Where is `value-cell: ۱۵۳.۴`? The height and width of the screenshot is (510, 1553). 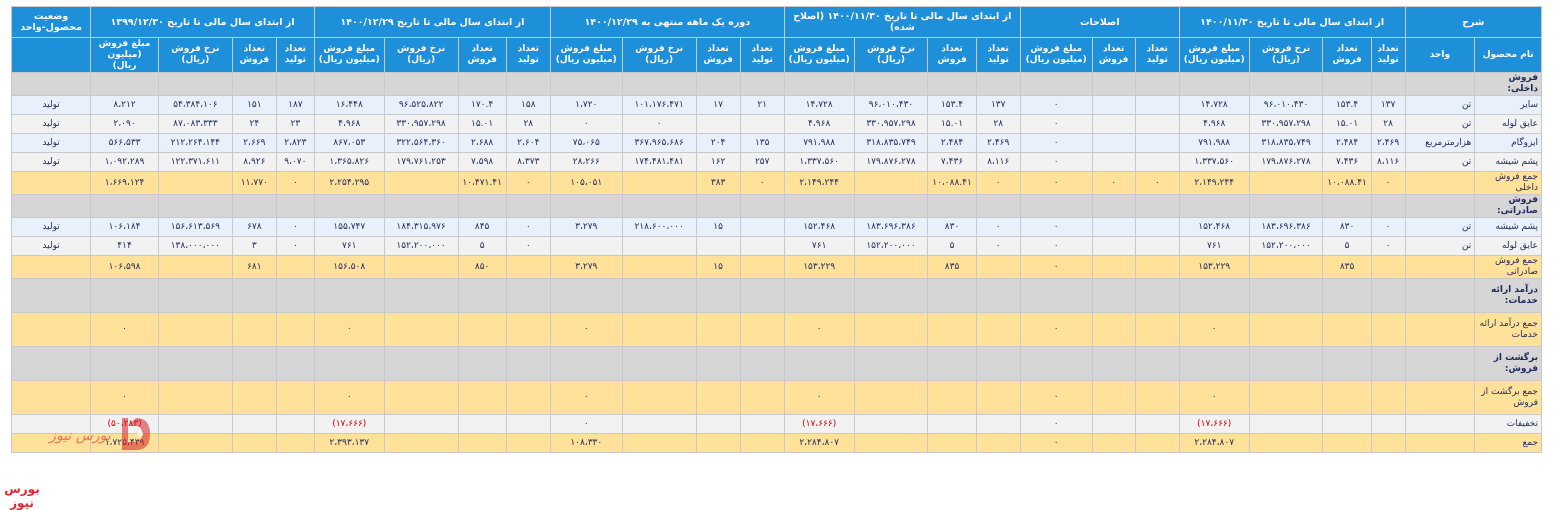 value-cell: ۱۵۳.۴ is located at coordinates (1347, 105).